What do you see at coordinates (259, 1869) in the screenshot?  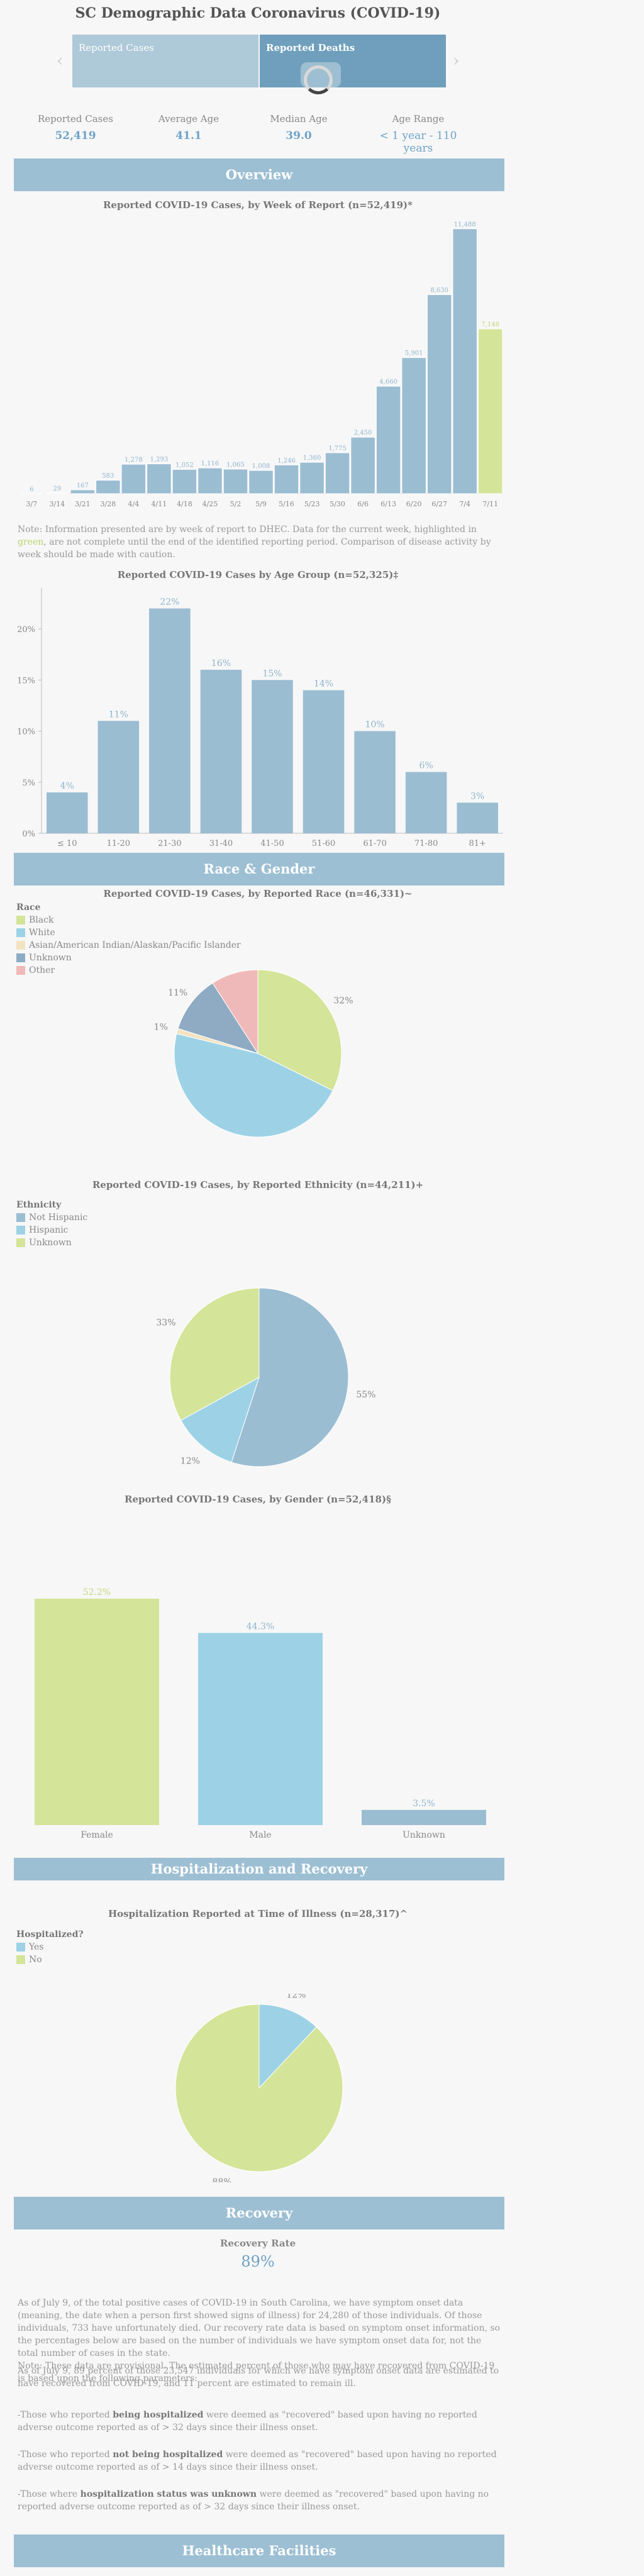 I see `section-hospitalization: Hospitalization and Recovery` at bounding box center [259, 1869].